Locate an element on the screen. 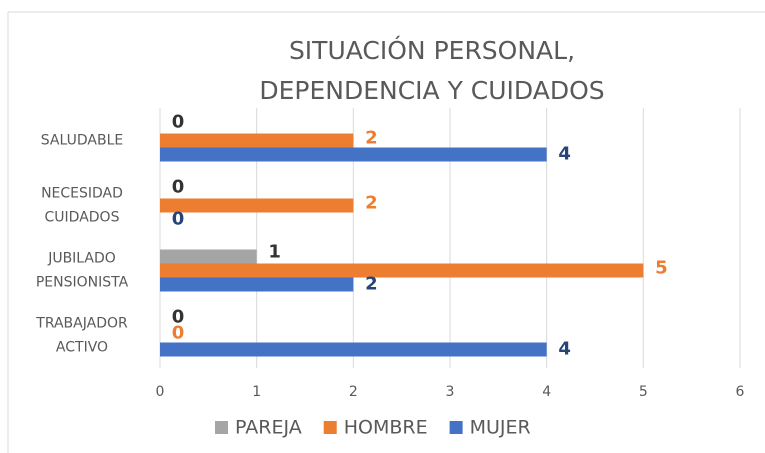 This screenshot has width=765, height=453. chart-title: DEPENDENCIA Y CUIDADOS is located at coordinates (431, 90).